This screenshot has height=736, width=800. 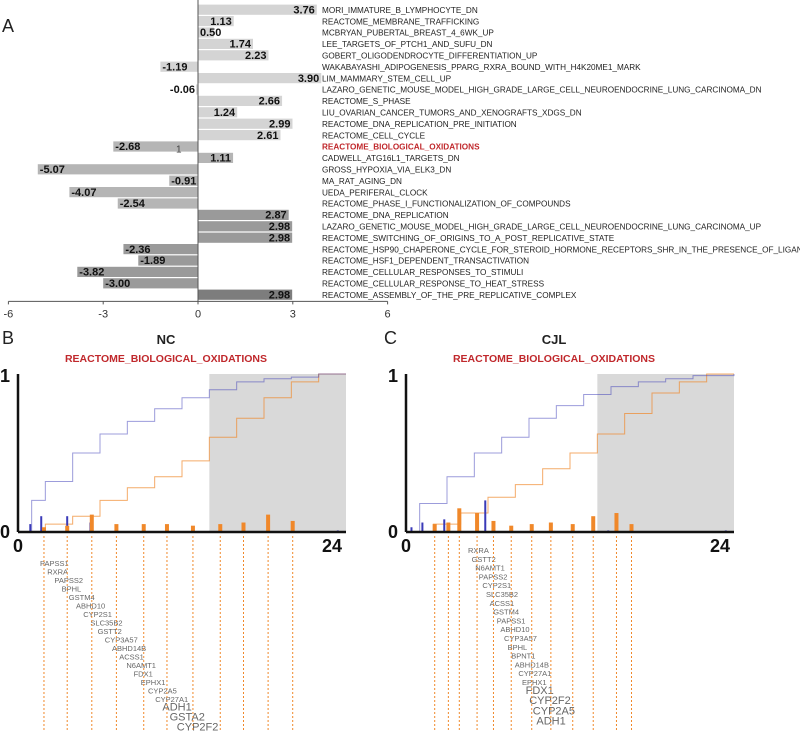 I want to click on y-tick-label: 1, so click(x=393, y=376).